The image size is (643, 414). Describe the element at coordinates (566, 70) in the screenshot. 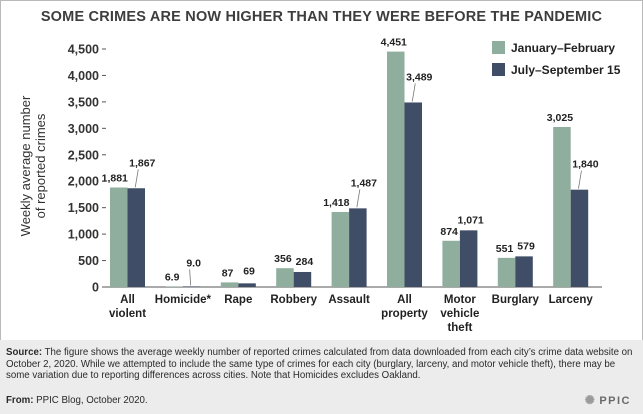

I see `legend-label-series-2: July–September 15` at that location.